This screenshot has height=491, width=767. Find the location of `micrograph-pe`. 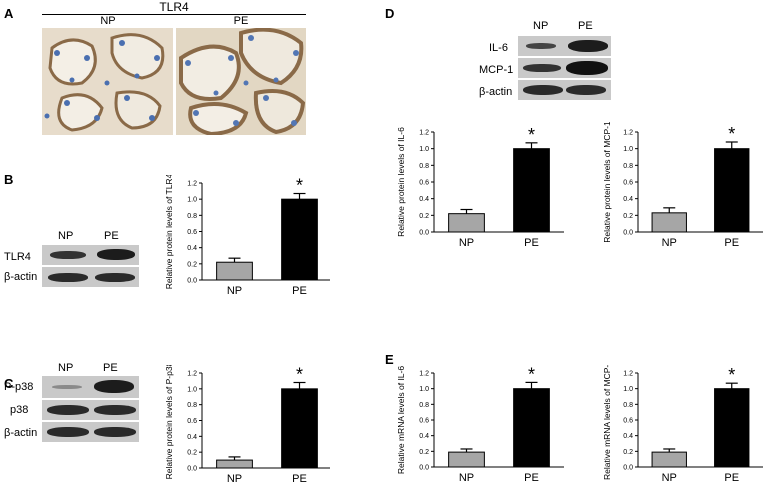

micrograph-pe is located at coordinates (241, 81).